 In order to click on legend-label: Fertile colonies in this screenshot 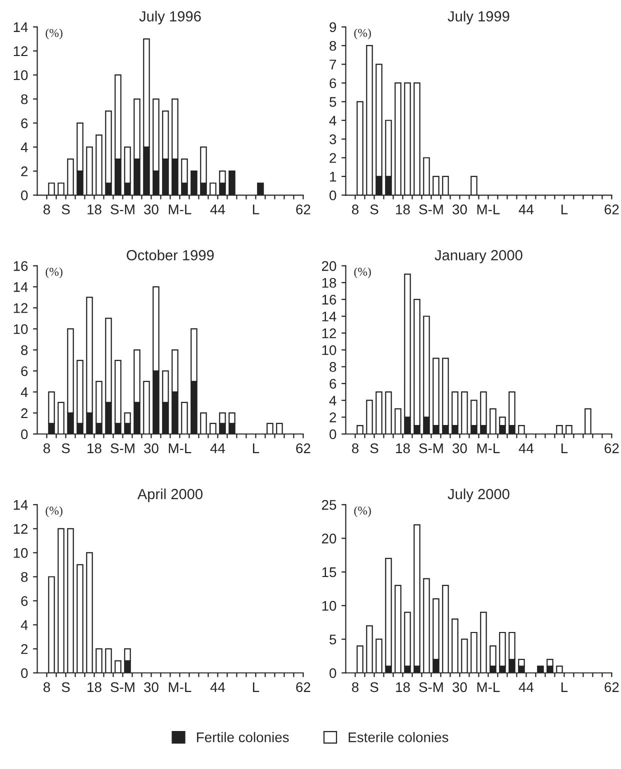, I will do `click(243, 737)`.